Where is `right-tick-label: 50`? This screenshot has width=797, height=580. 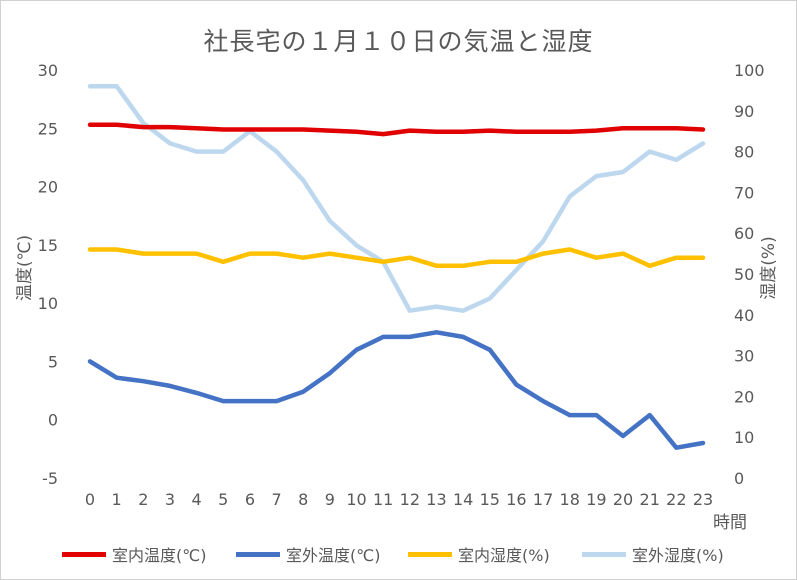 right-tick-label: 50 is located at coordinates (744, 274).